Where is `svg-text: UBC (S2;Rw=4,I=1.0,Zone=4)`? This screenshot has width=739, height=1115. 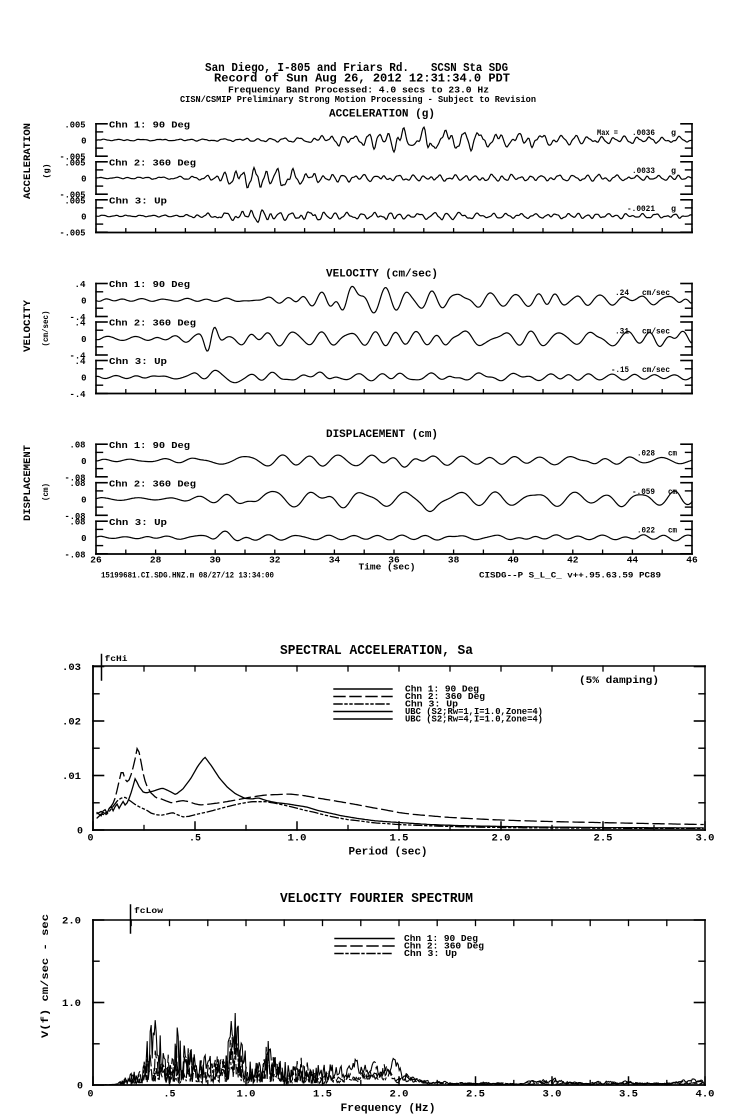 svg-text: UBC (S2;Rw=4,I=1.0,Zone=4) is located at coordinates (474, 720).